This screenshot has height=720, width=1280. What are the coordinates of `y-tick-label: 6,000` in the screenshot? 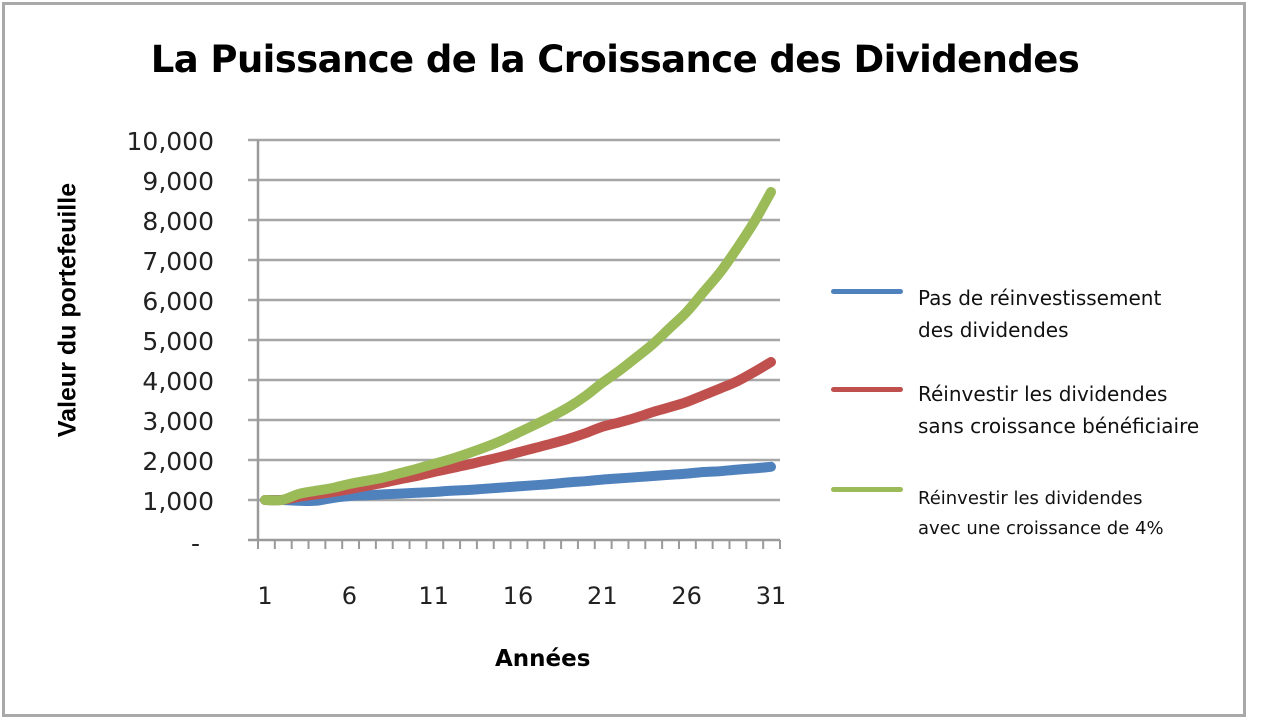 It's located at (178, 301).